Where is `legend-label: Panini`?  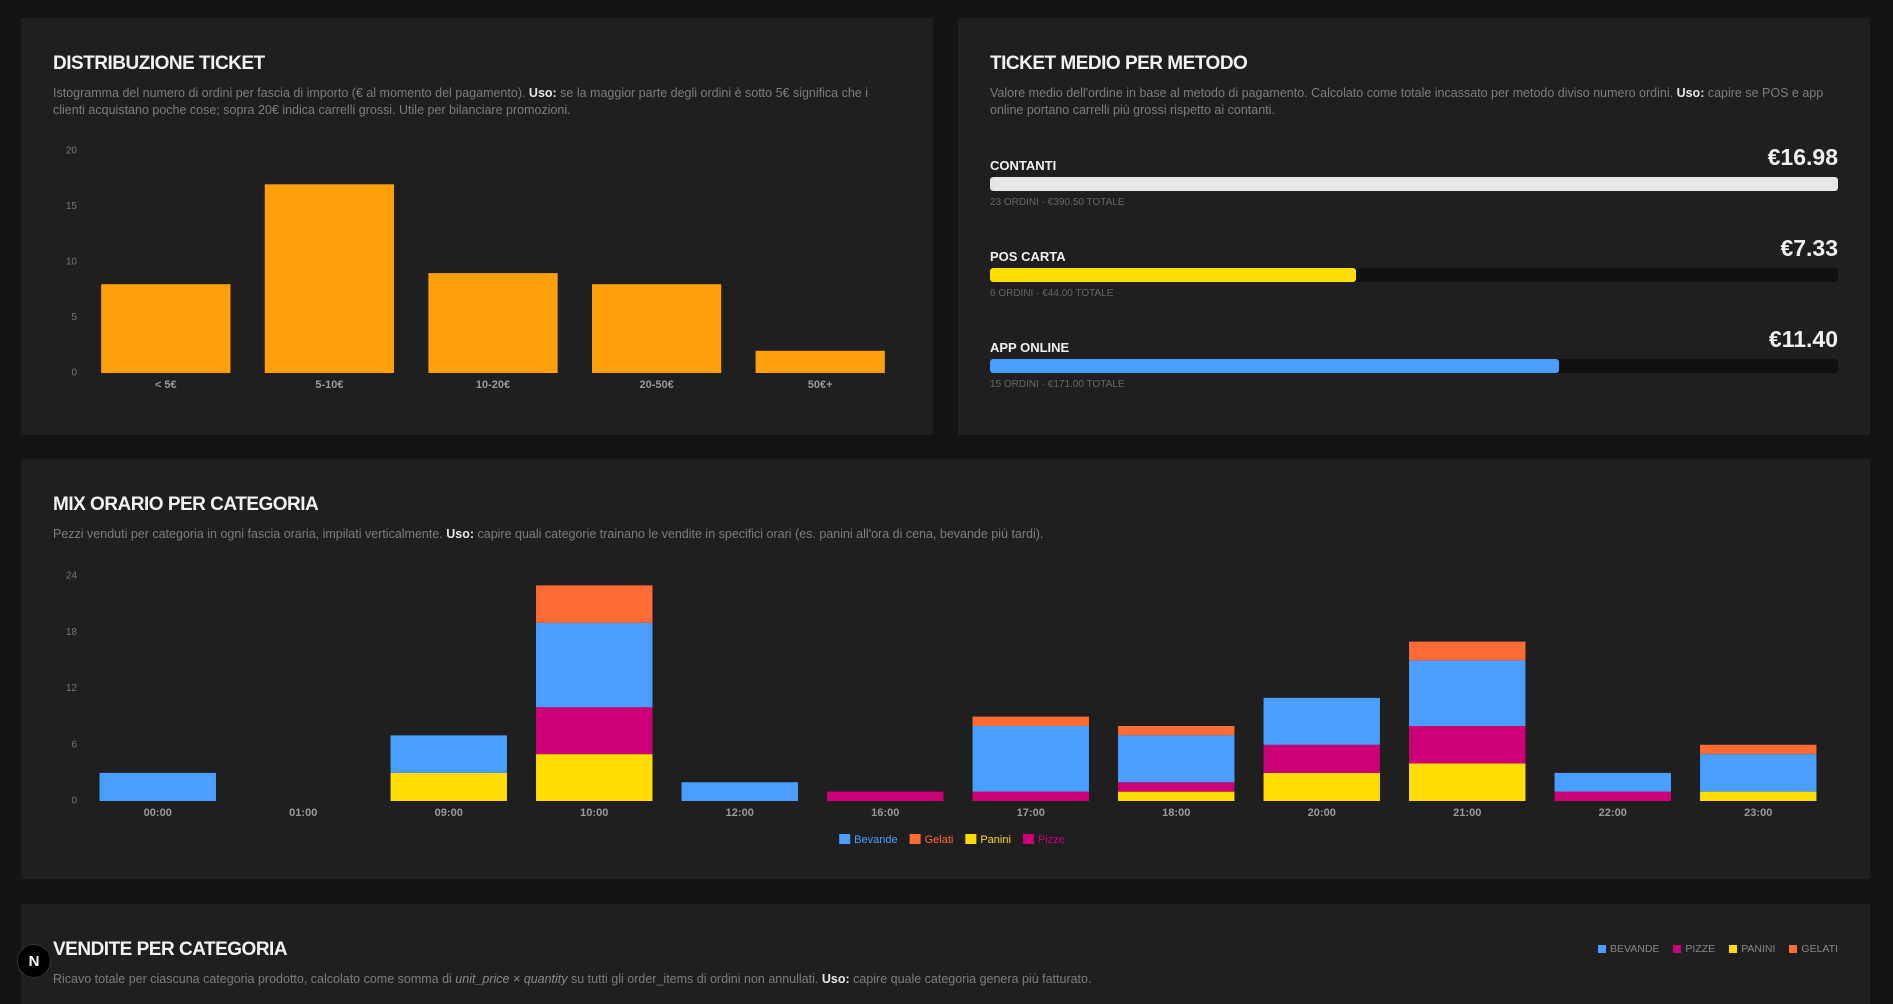
legend-label: Panini is located at coordinates (995, 840).